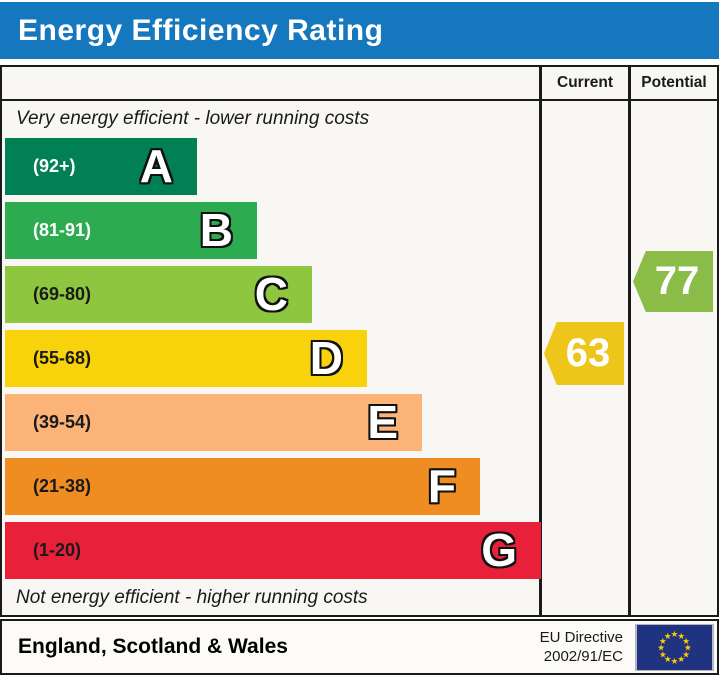 The width and height of the screenshot is (719, 675). Describe the element at coordinates (62, 358) in the screenshot. I see `band-range-label: (55-68)` at that location.